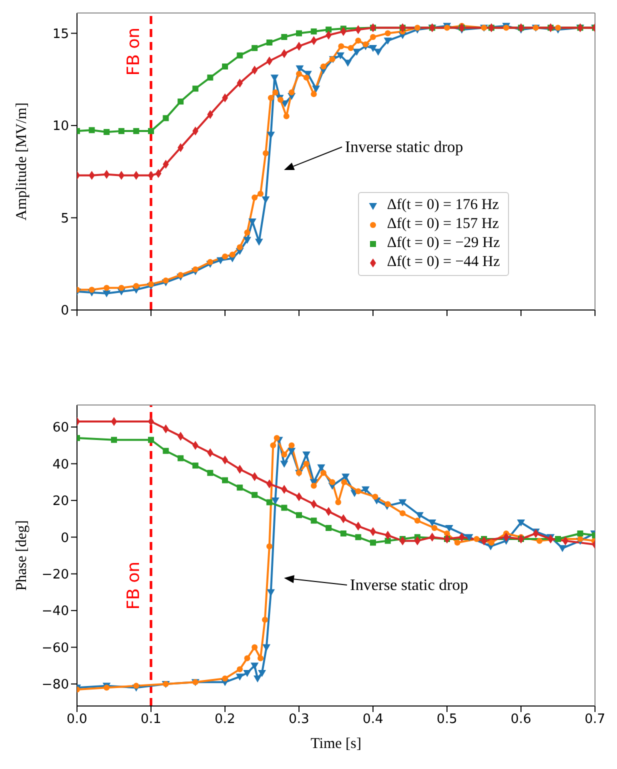 This screenshot has width=617, height=769. Describe the element at coordinates (77, 720) in the screenshot. I see `x-tick-label: 0.0` at that location.